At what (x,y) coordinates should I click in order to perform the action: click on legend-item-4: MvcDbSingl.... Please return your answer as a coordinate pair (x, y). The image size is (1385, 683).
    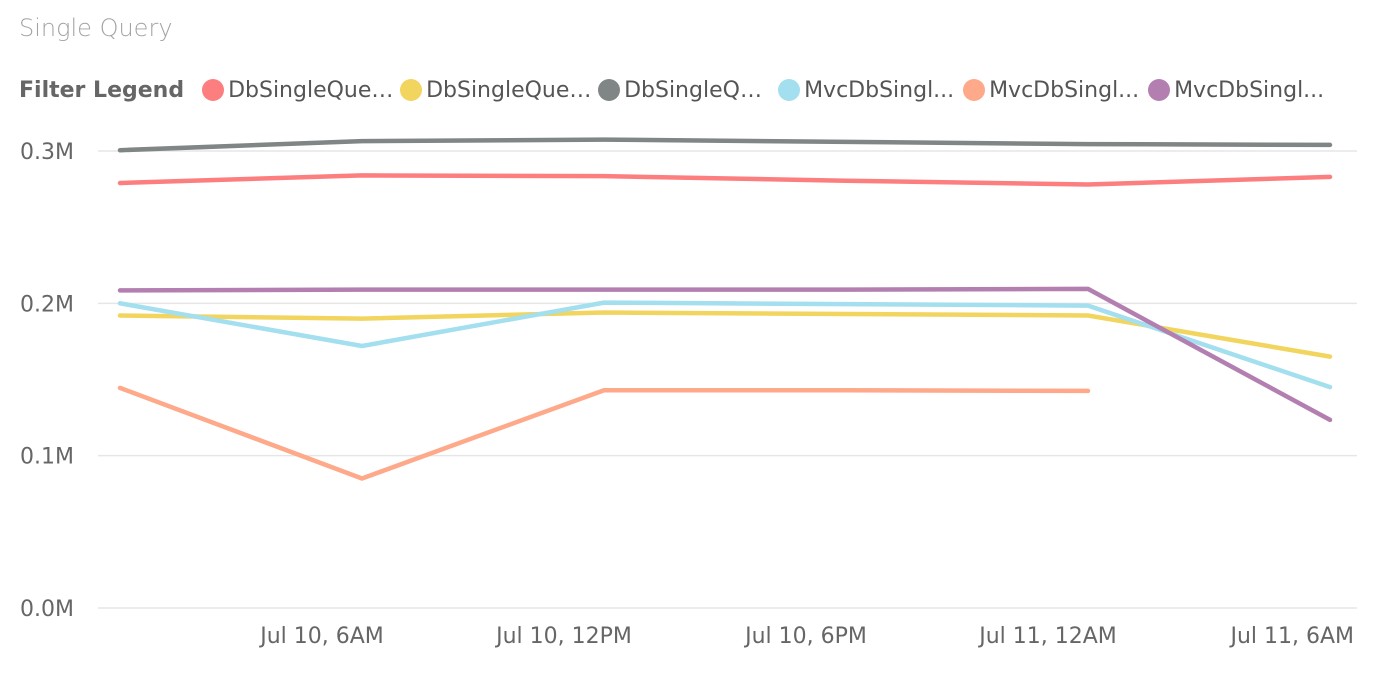
    Looking at the image, I should click on (868, 90).